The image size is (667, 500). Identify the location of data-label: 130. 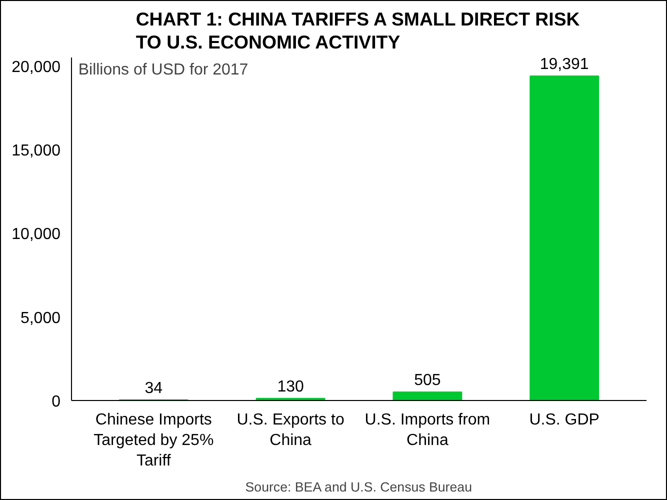
(290, 387).